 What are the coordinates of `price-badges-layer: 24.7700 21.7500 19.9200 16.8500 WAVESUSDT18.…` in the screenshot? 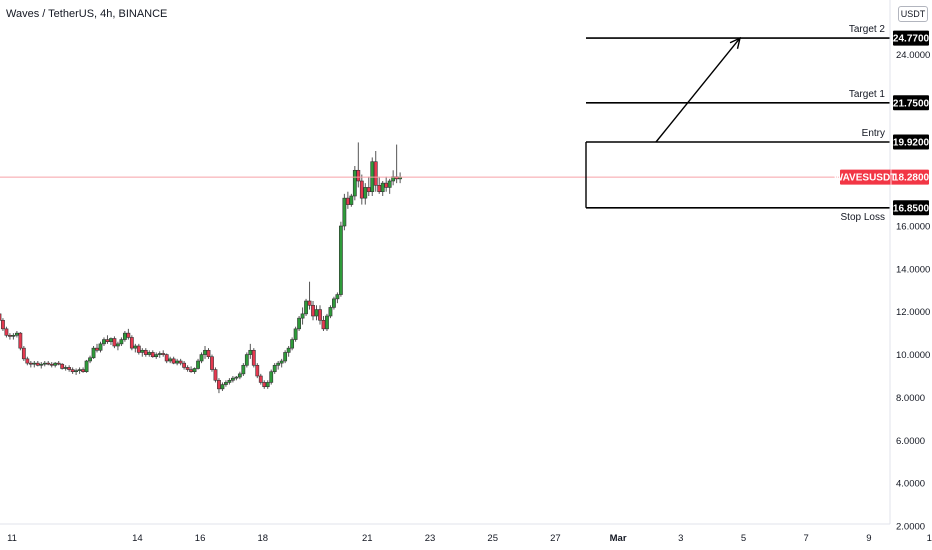 It's located at (882, 123).